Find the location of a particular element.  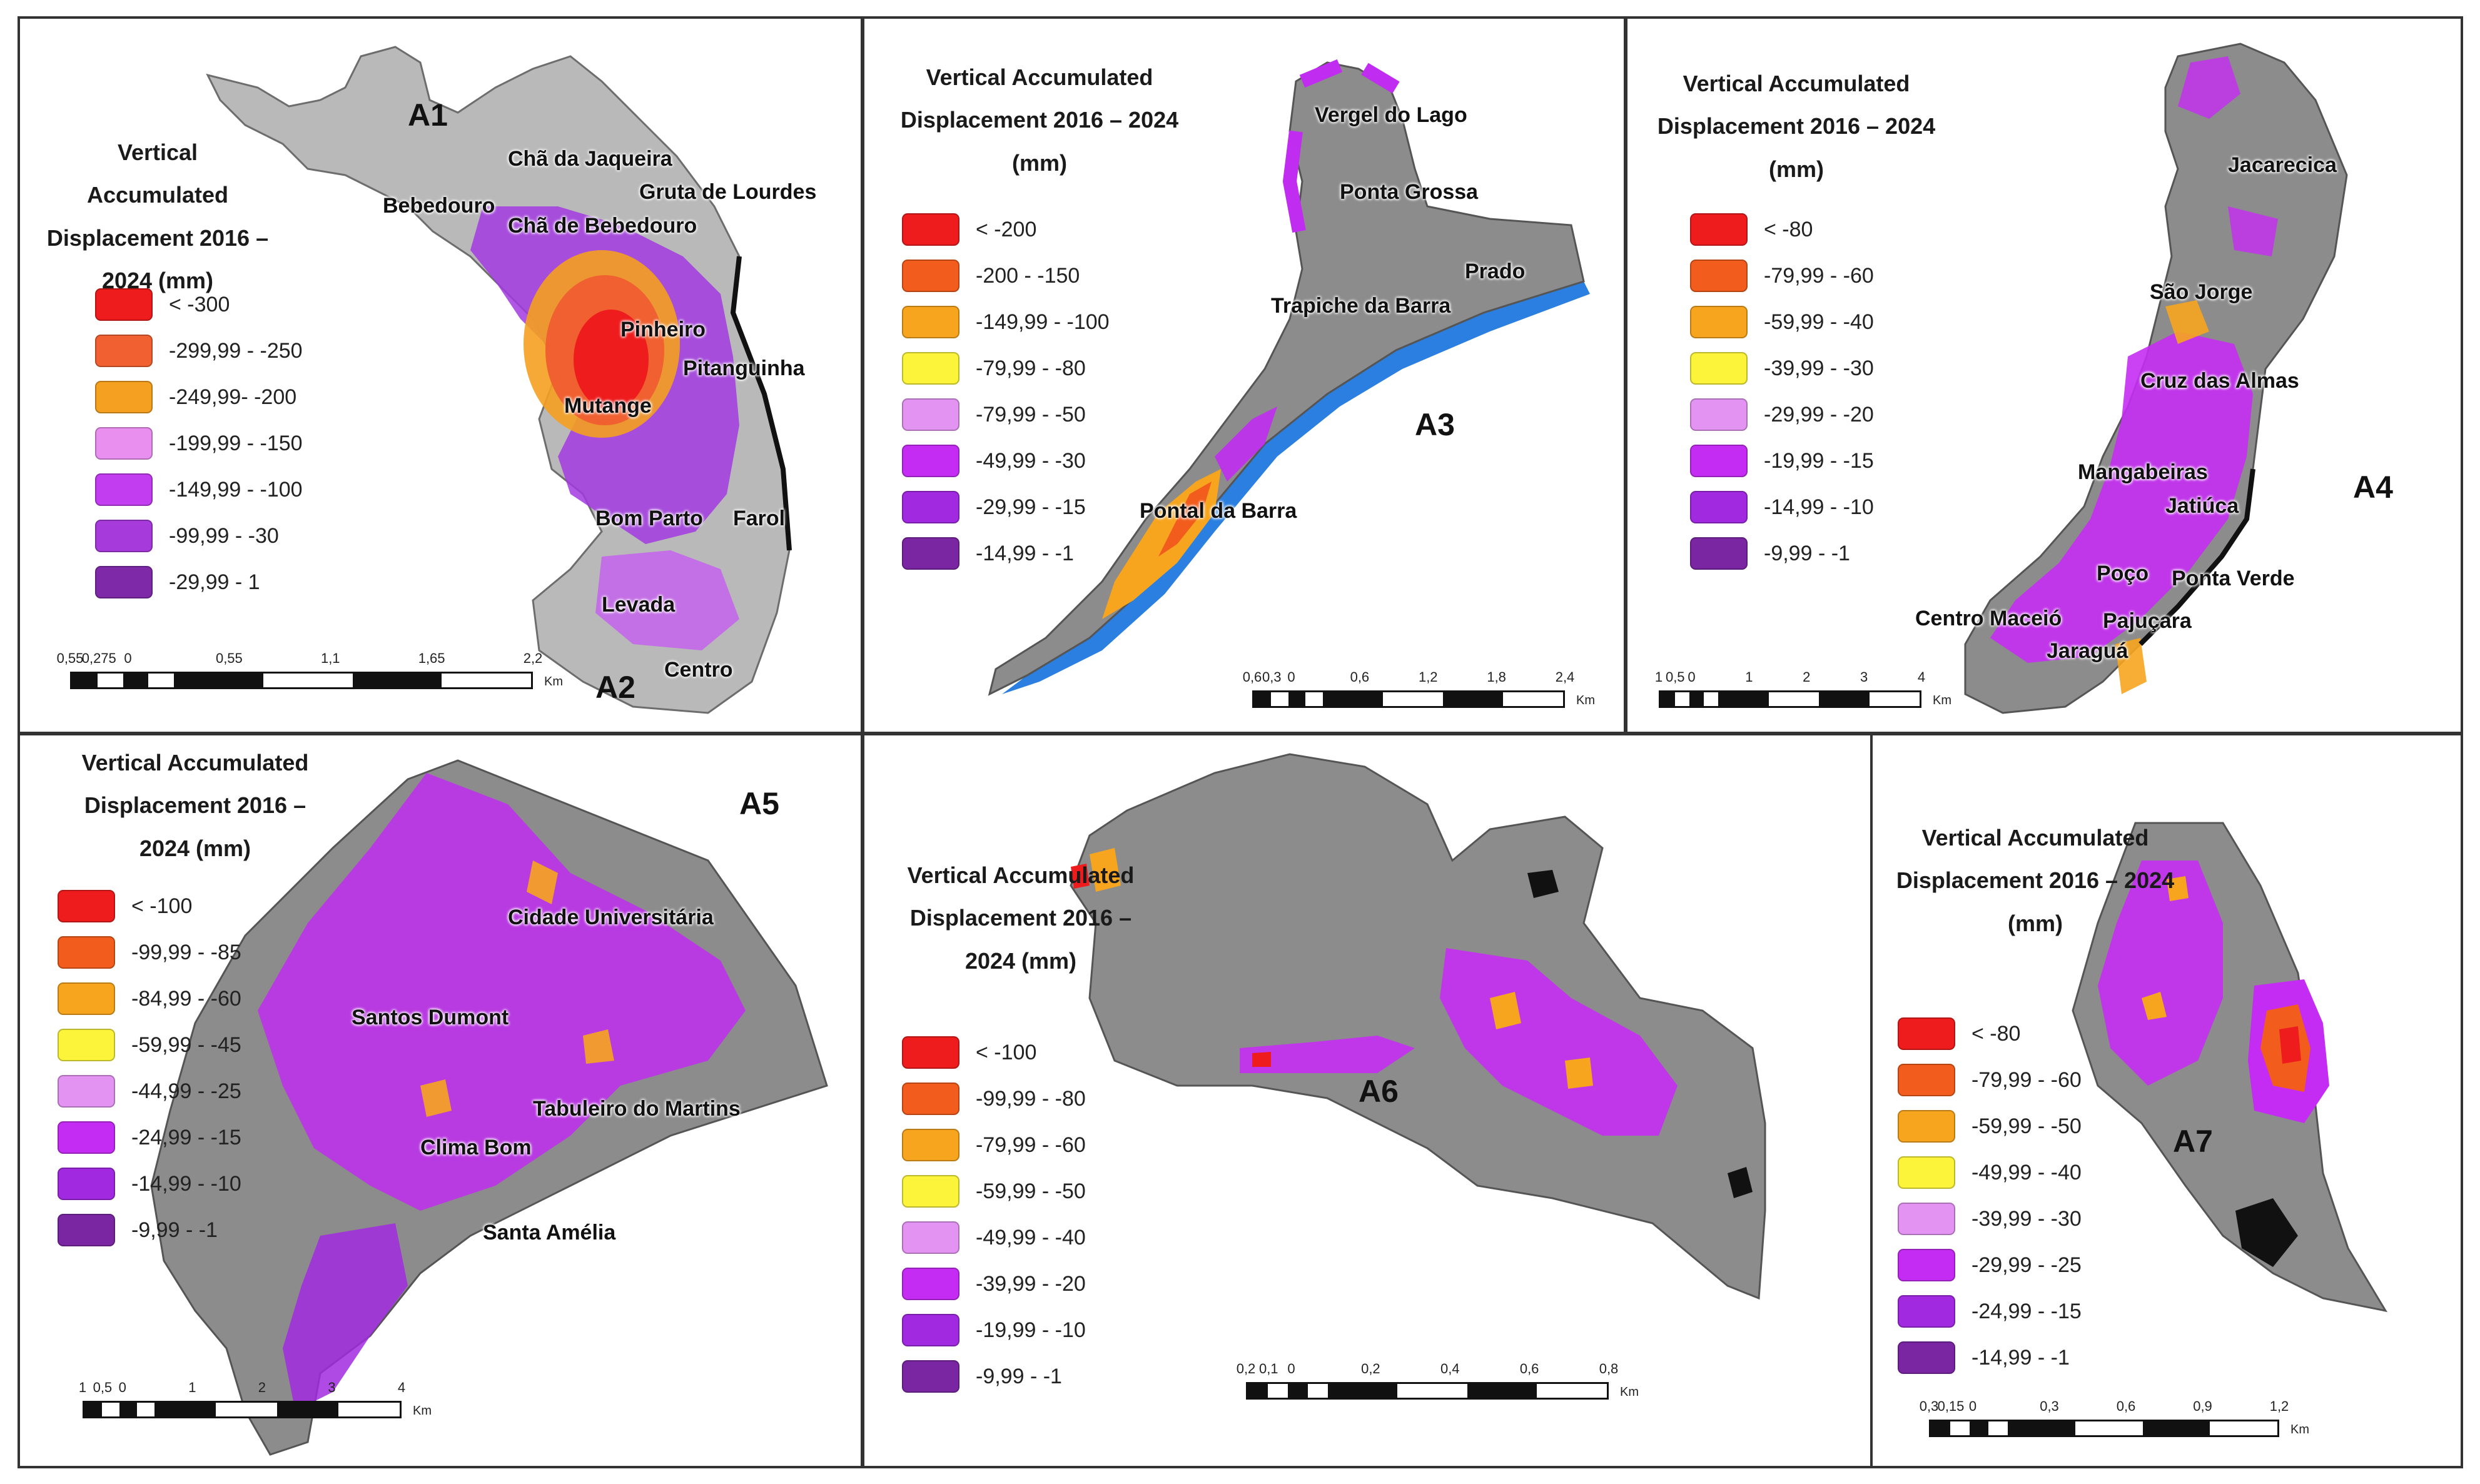

map-a4 is located at coordinates (2156, 379).